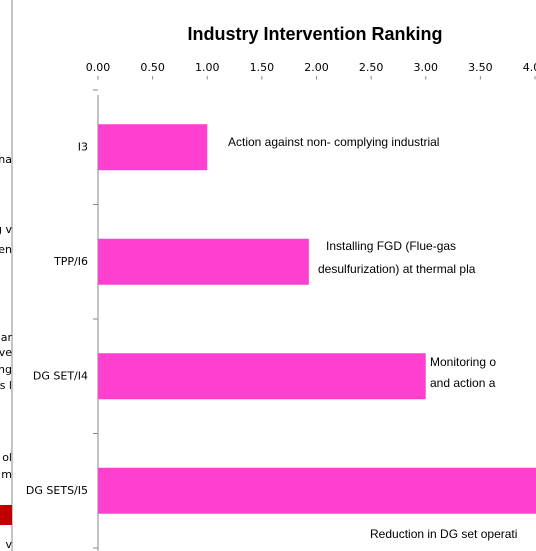 This screenshot has height=551, width=536. Describe the element at coordinates (8, 544) in the screenshot. I see `left-fragment: v` at that location.